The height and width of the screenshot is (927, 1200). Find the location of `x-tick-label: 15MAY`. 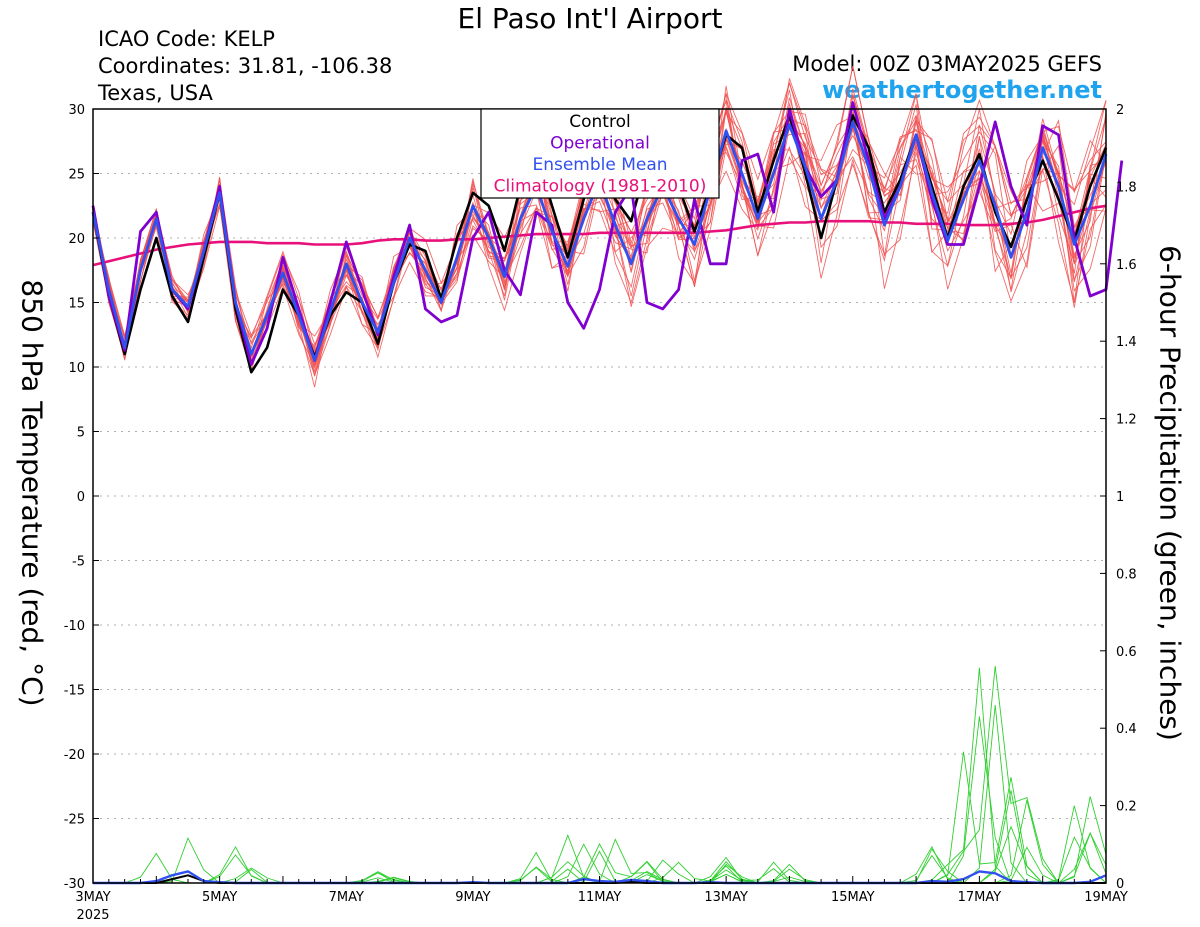

x-tick-label: 15MAY is located at coordinates (853, 897).